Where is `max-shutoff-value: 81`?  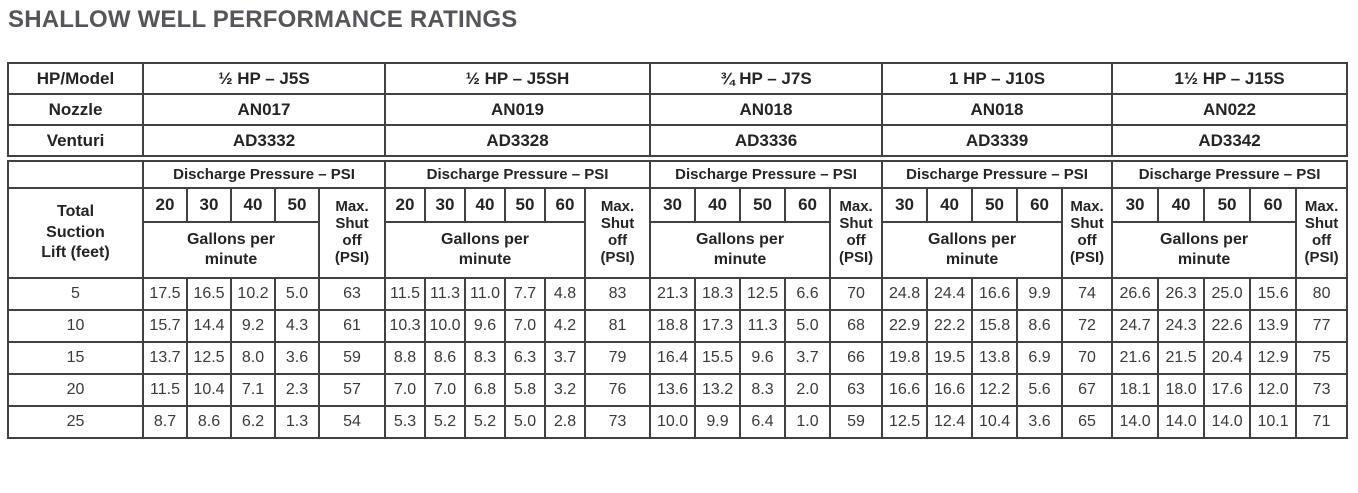
max-shutoff-value: 81 is located at coordinates (618, 326).